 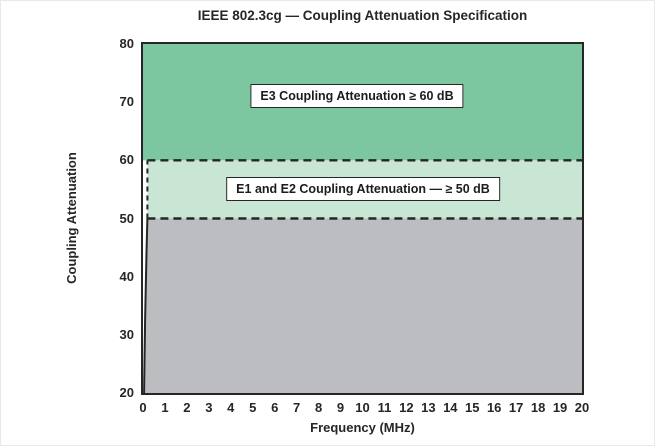 I want to click on x-tick-label: 19, so click(x=560, y=407).